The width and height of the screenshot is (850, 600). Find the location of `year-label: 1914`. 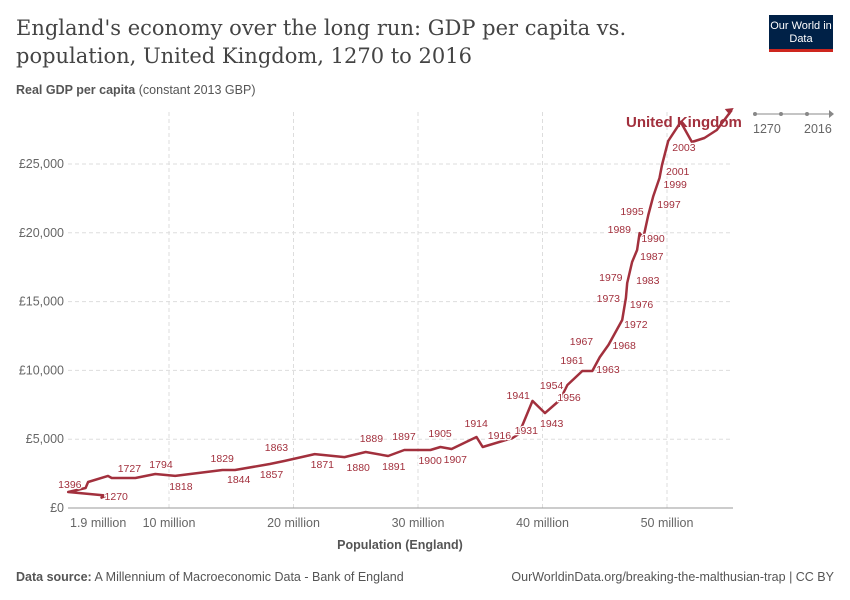

year-label: 1914 is located at coordinates (477, 424).